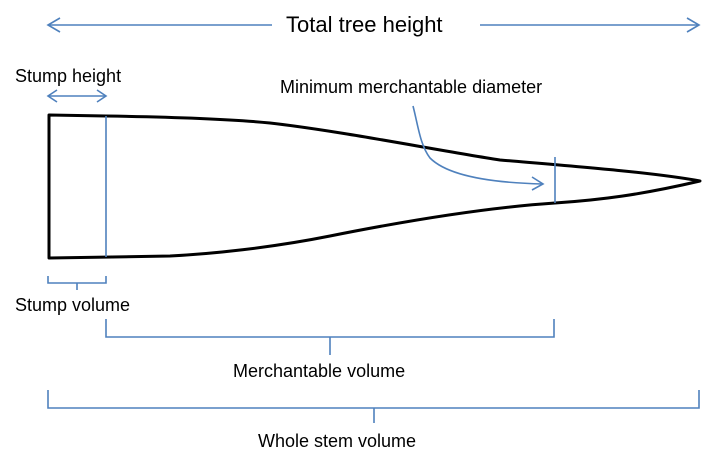  Describe the element at coordinates (319, 371) in the screenshot. I see `merchantable-volume-label: Merchantable volume` at that location.